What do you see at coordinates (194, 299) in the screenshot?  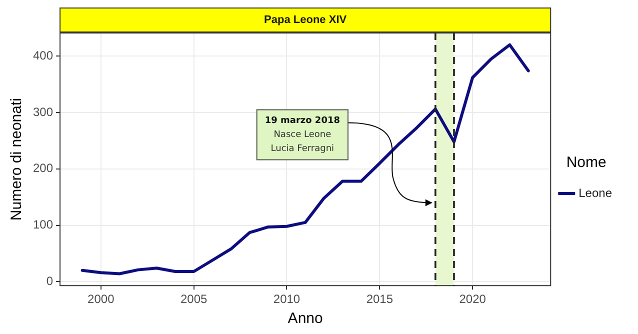 I see `x-tick-label: 2005` at bounding box center [194, 299].